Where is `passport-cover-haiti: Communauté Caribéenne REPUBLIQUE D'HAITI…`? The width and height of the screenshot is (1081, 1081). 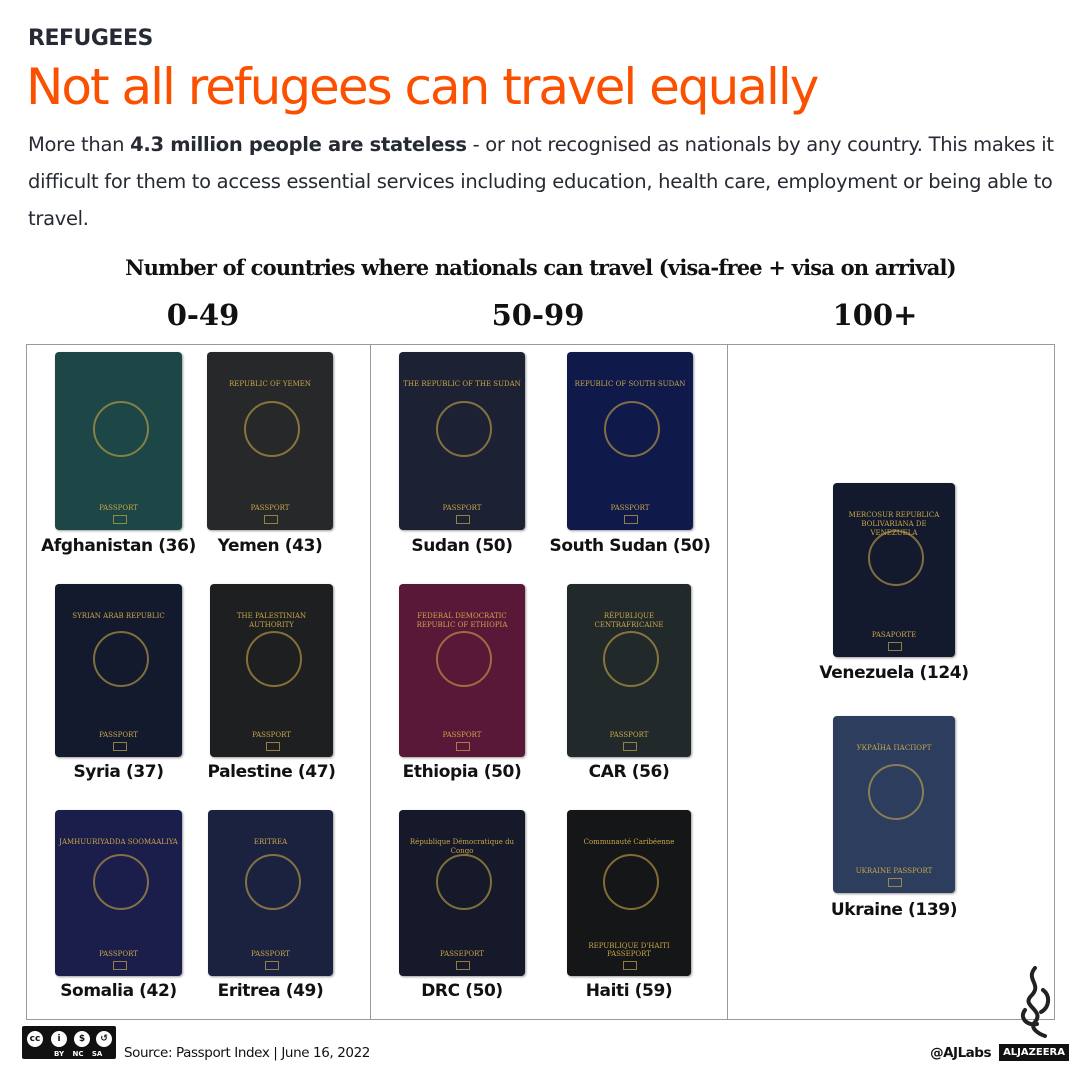 passport-cover-haiti: Communauté Caribéenne REPUBLIQUE D'HAITI… is located at coordinates (629, 893).